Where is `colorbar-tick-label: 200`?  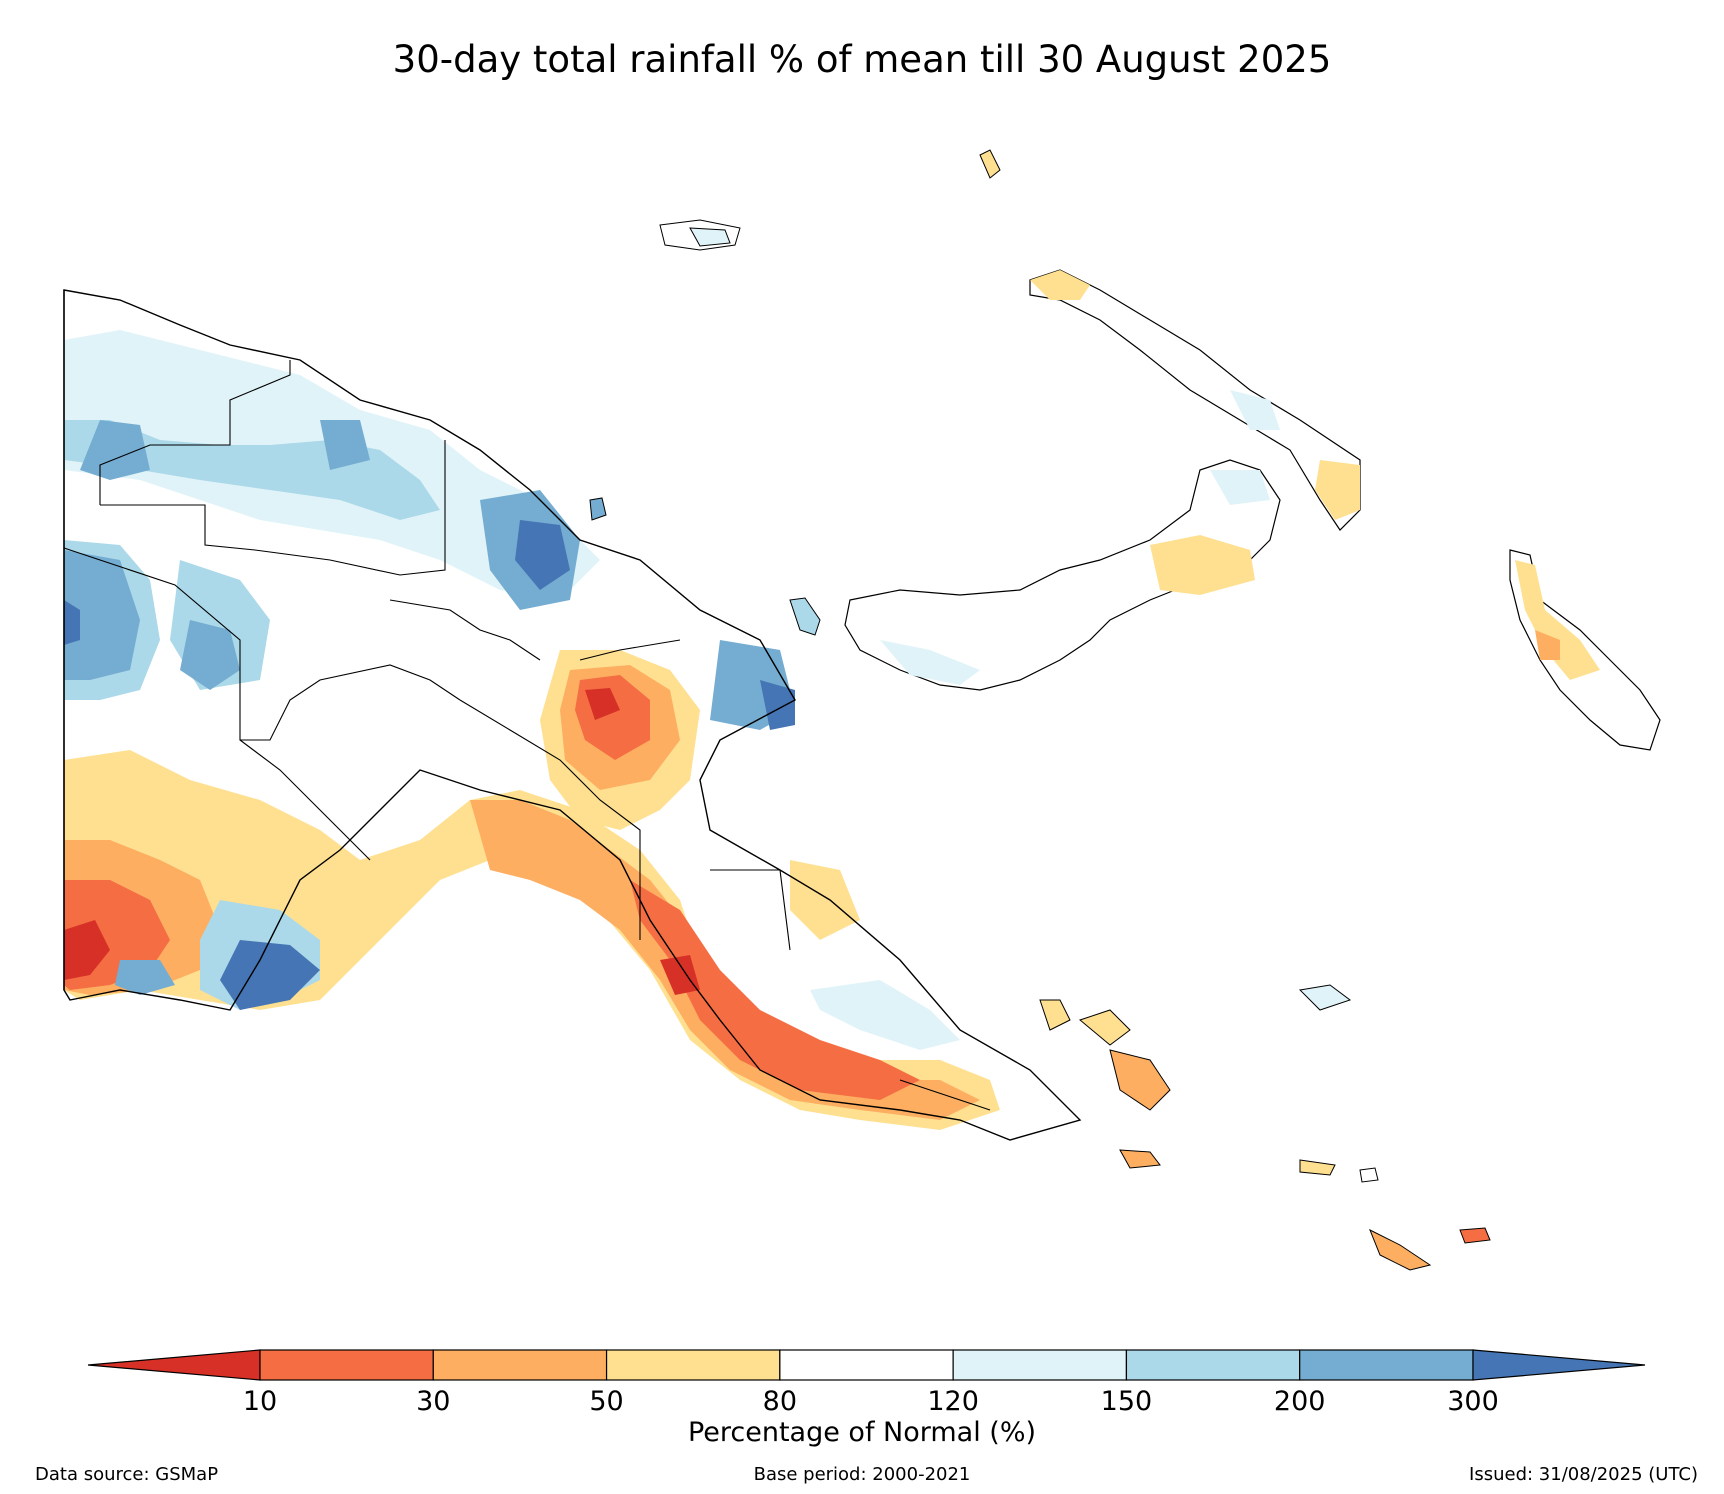 colorbar-tick-label: 200 is located at coordinates (1299, 1401).